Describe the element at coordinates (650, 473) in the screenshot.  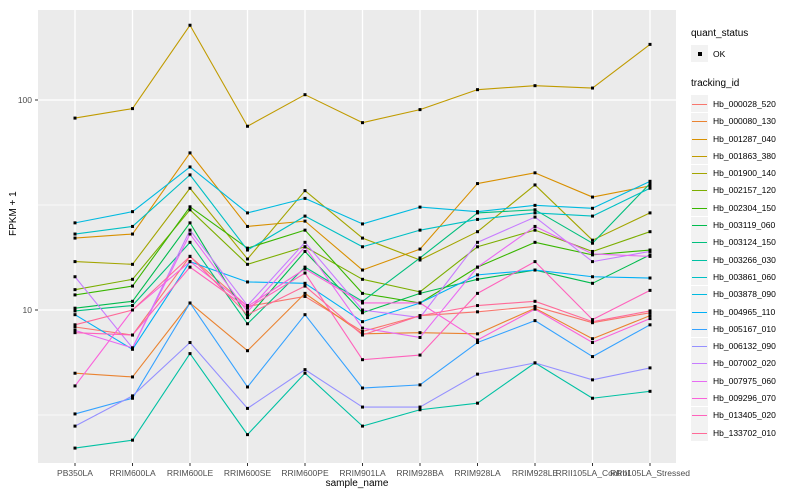
I see `x-tick-label: RRII105LA_Stressed` at that location.